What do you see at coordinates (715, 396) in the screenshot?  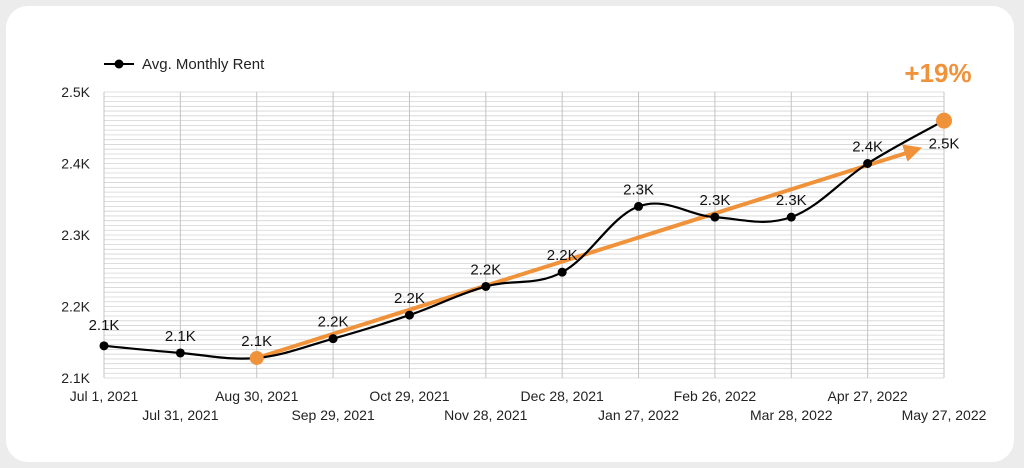 I see `x-tick-label: Feb 26, 2022` at bounding box center [715, 396].